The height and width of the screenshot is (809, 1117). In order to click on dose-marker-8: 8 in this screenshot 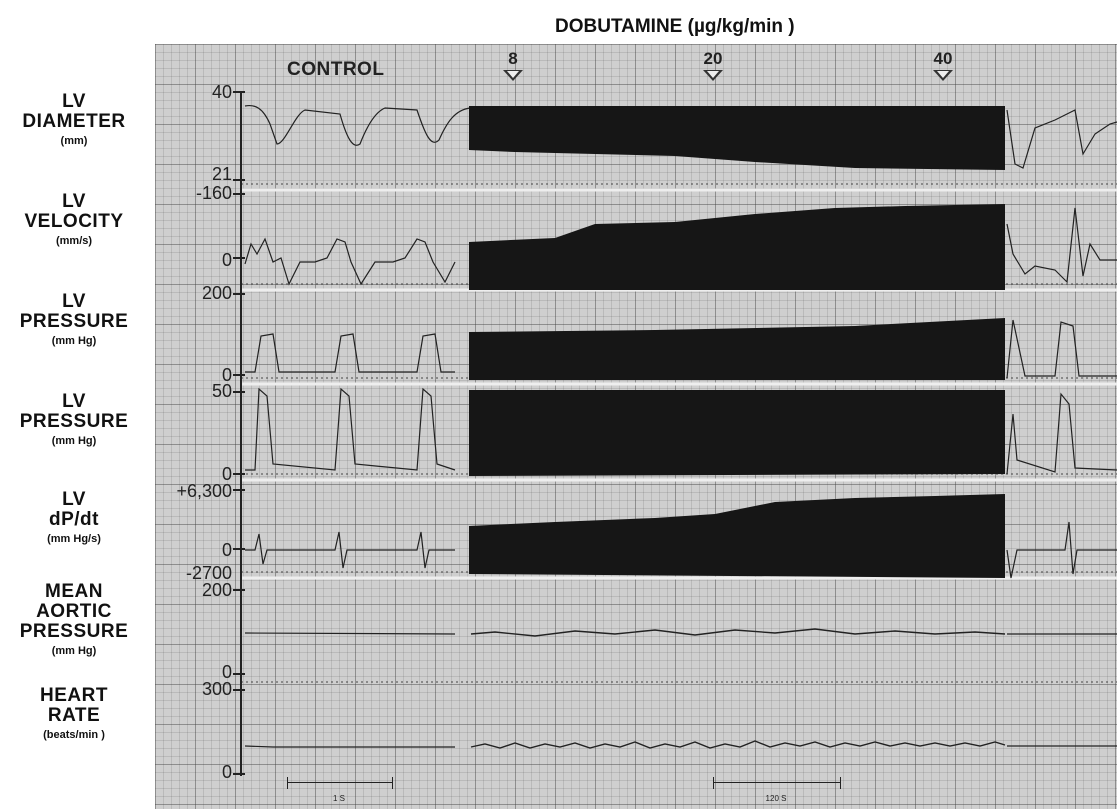, I will do `click(513, 58)`.